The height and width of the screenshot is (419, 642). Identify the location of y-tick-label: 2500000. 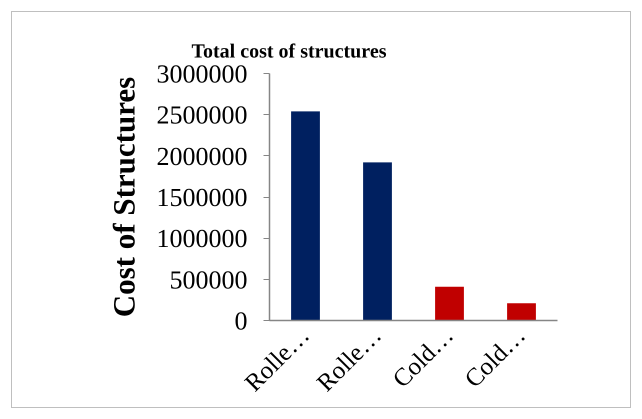
(202, 115).